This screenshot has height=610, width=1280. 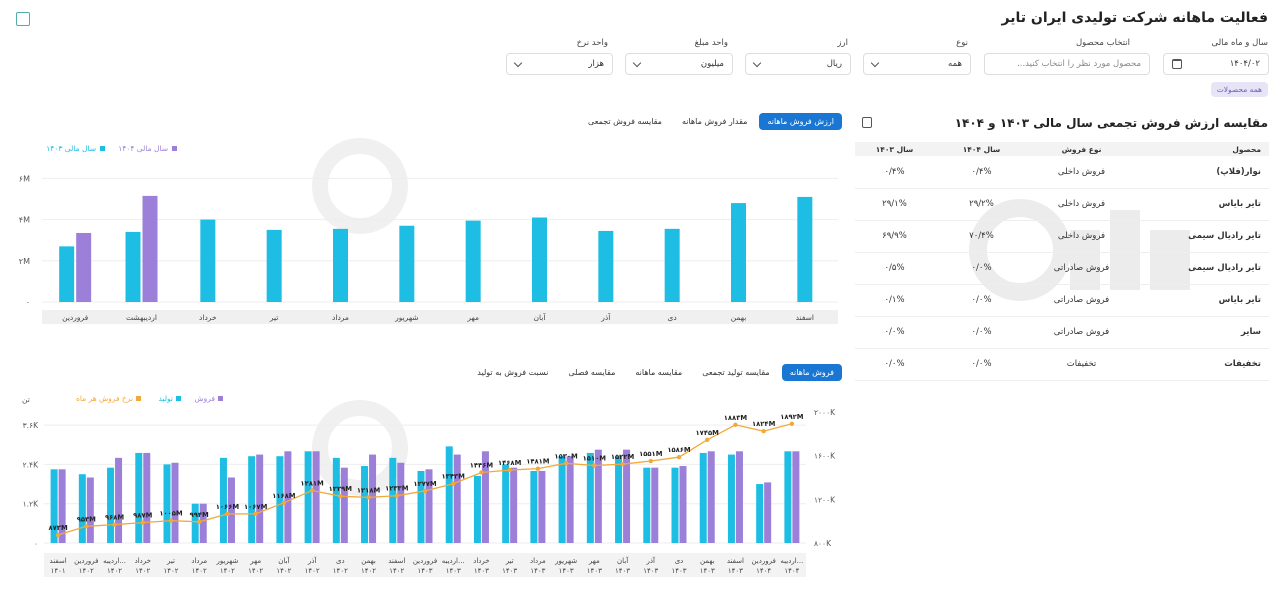 I want to click on x-tick-label: اسفند, so click(x=735, y=561).